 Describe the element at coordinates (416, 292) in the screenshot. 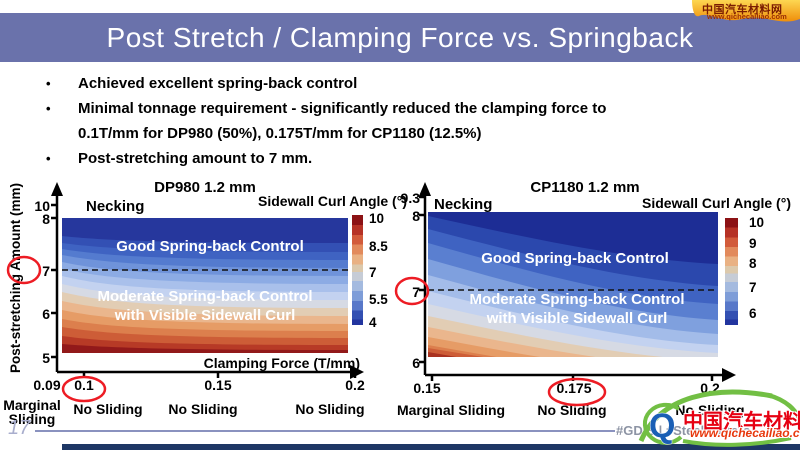

I see `right-y-tick-7: 7` at that location.